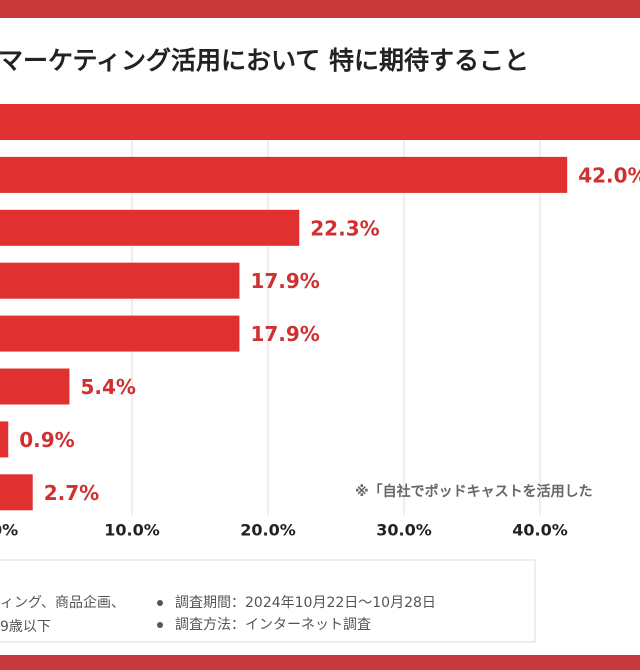 The height and width of the screenshot is (670, 640). I want to click on value-label: 42.0%, so click(609, 175).